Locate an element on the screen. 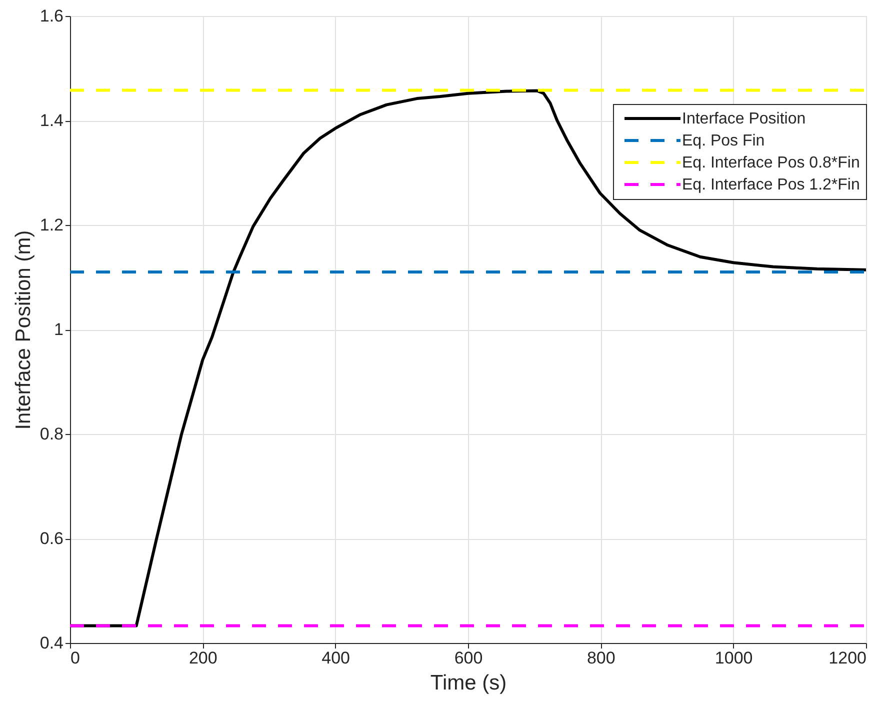 This screenshot has height=705, width=889. x-tick-label: 1200 is located at coordinates (847, 658).